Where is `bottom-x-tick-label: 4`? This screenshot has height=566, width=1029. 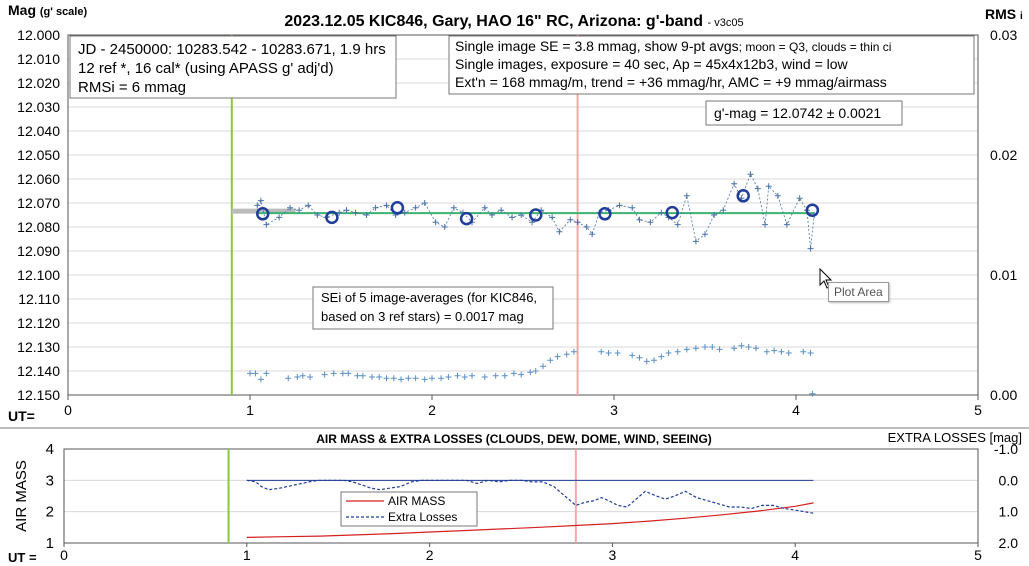 bottom-x-tick-label: 4 is located at coordinates (795, 555).